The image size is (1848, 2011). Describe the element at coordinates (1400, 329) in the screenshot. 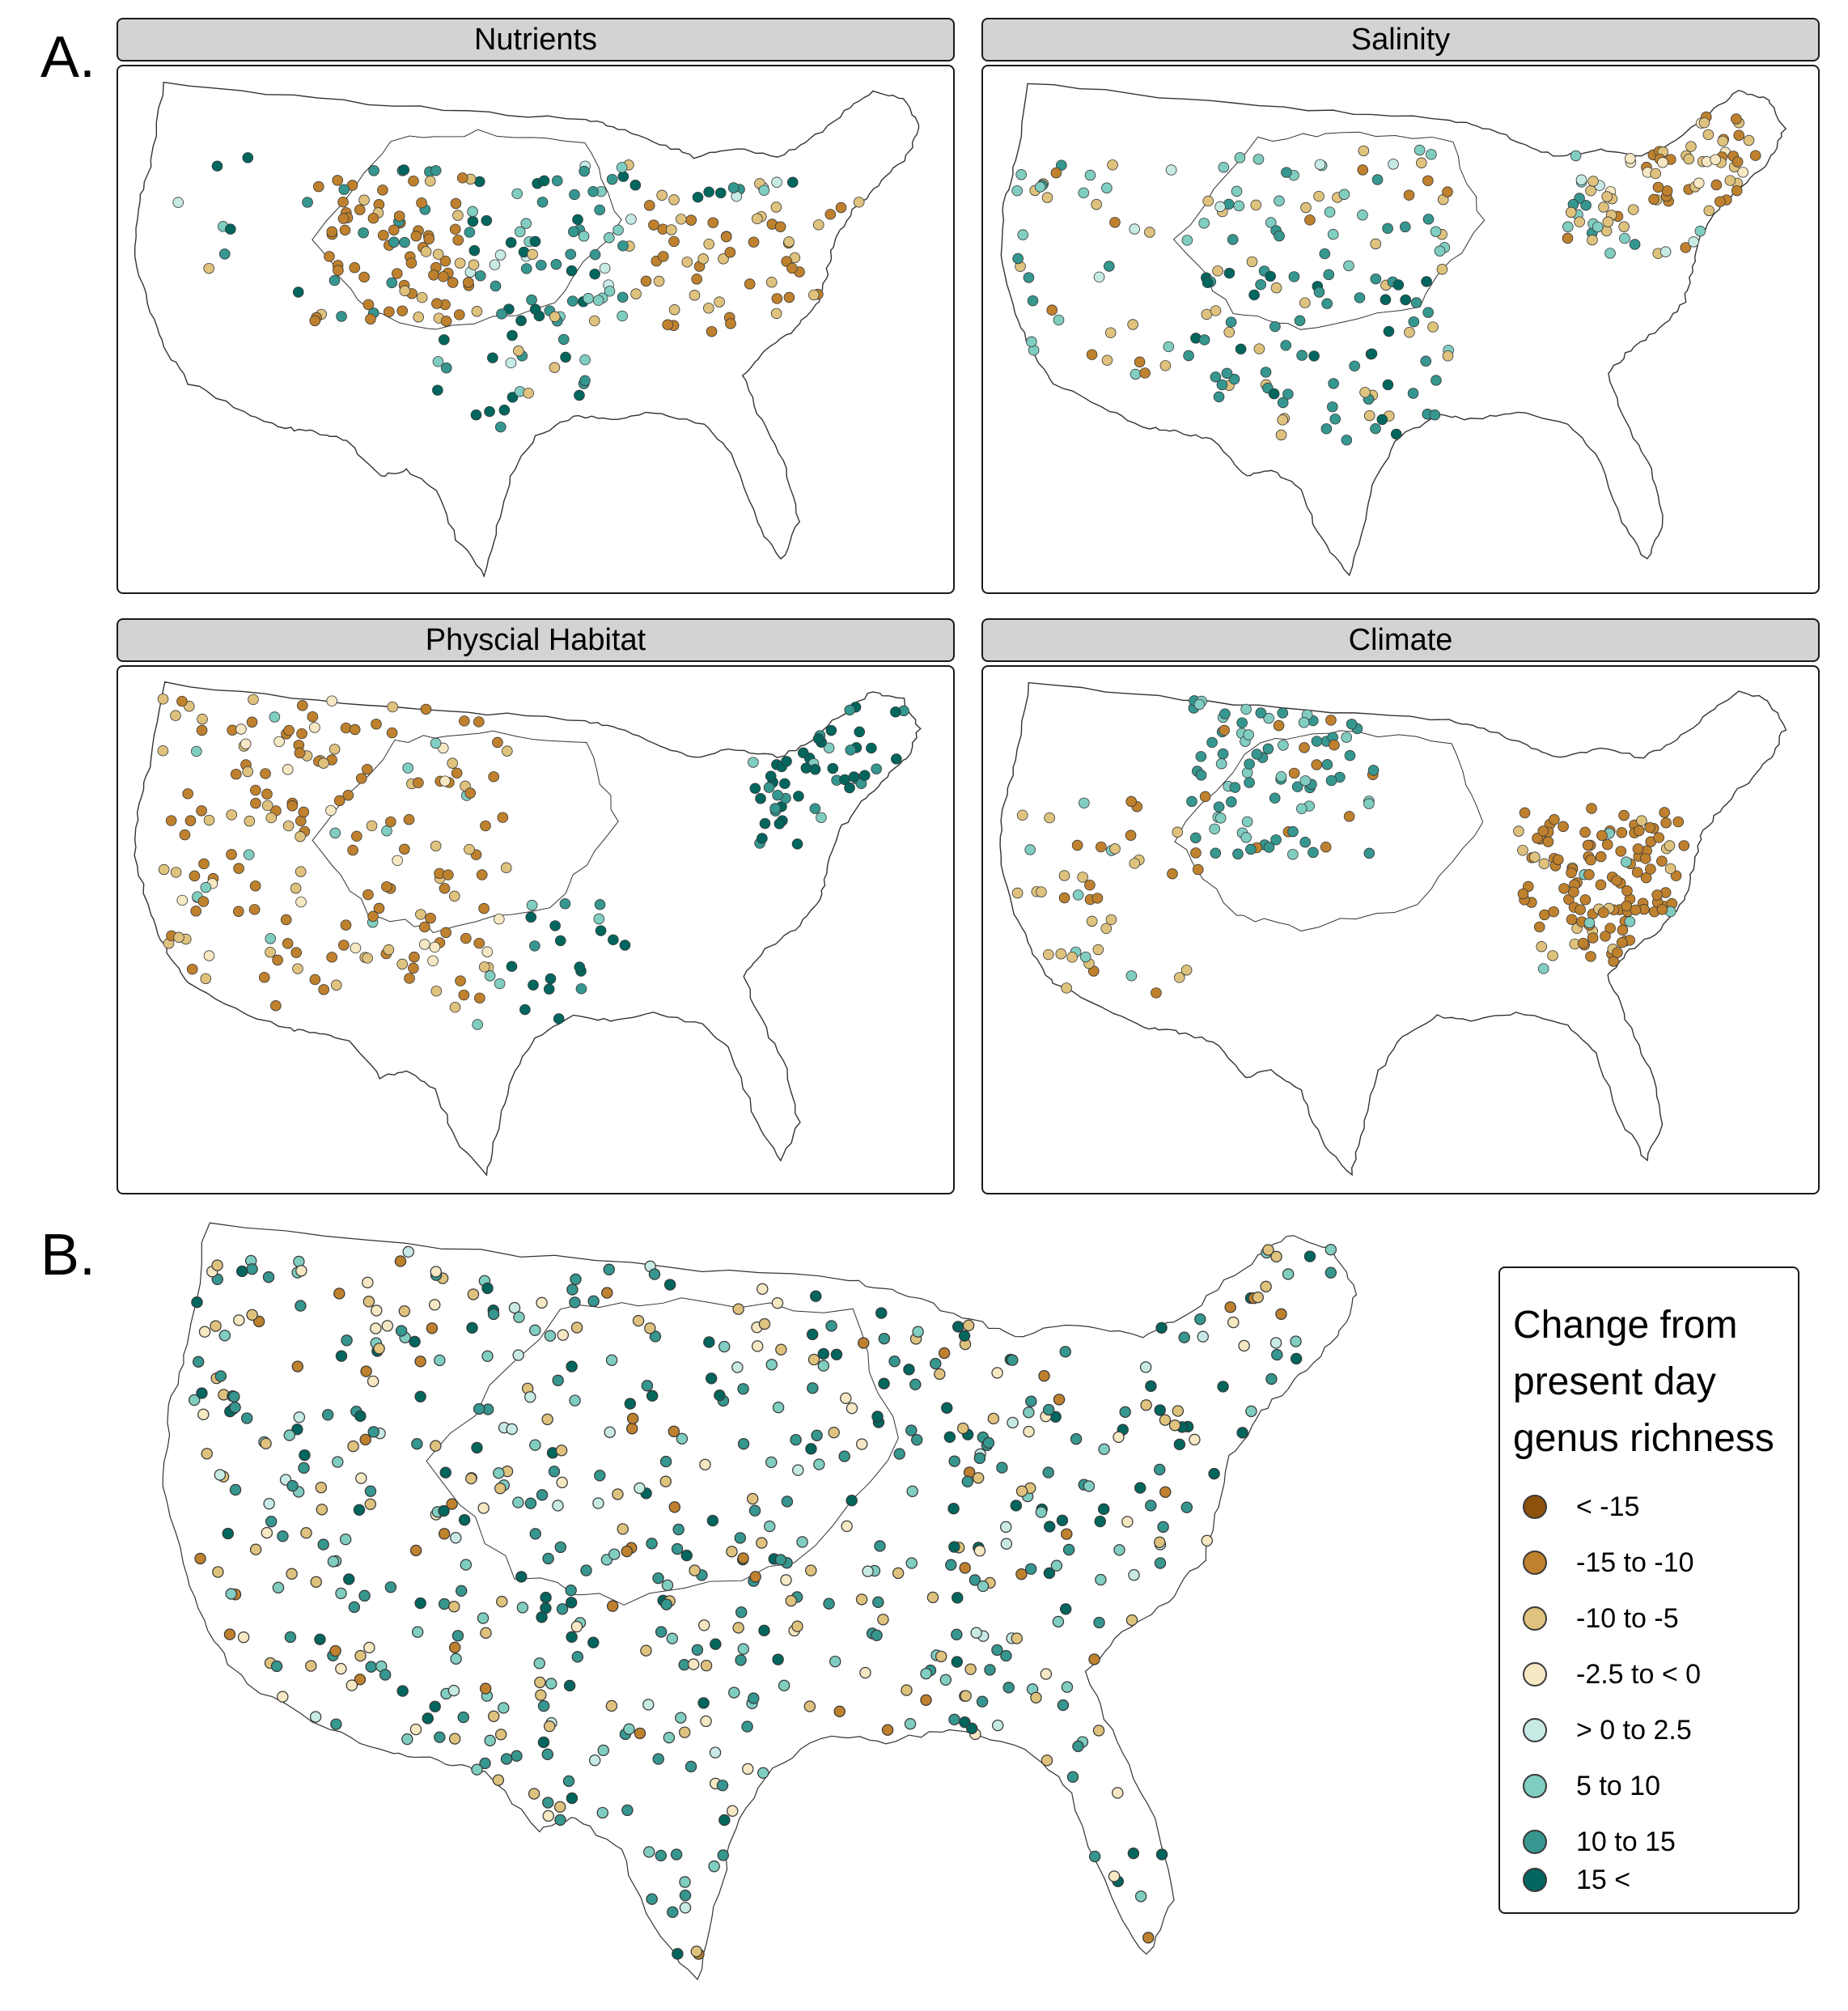

I see `map-salinity` at that location.